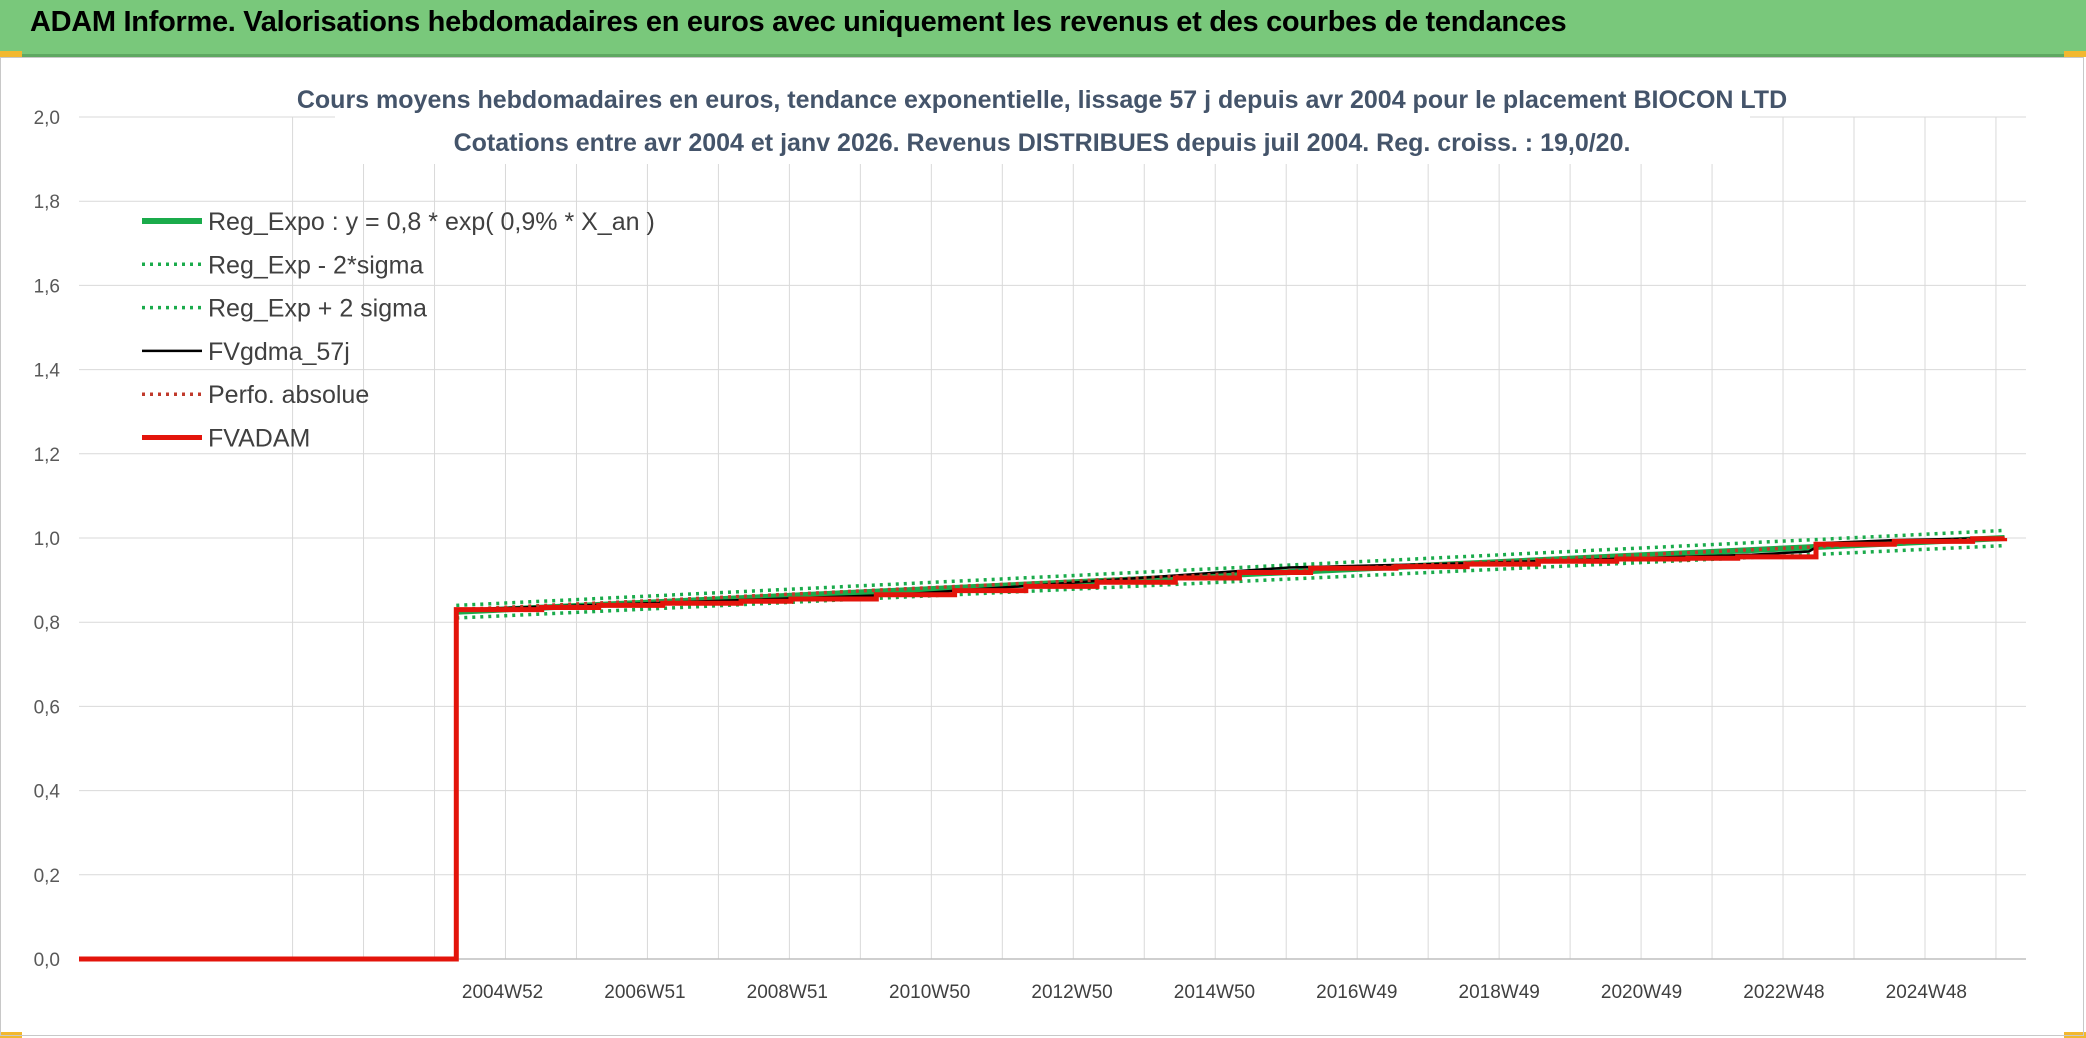 This screenshot has height=1038, width=2086. What do you see at coordinates (47, 623) in the screenshot?
I see `y-tick-label: 0,8` at bounding box center [47, 623].